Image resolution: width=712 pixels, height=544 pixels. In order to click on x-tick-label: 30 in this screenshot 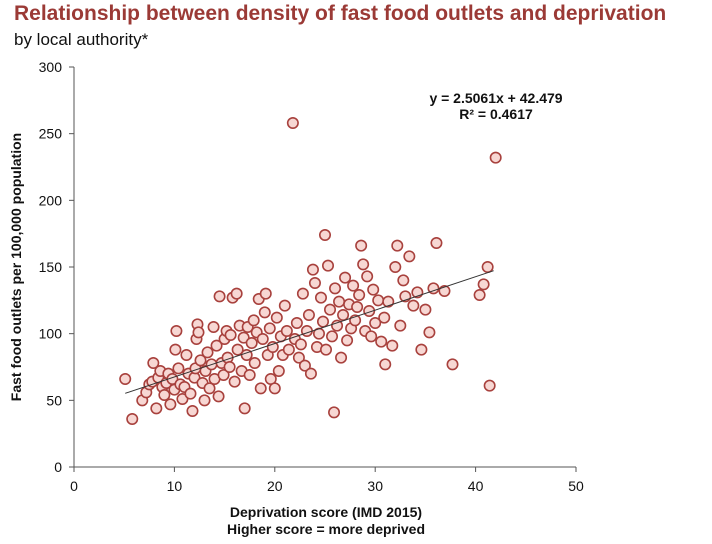, I will do `click(375, 486)`.